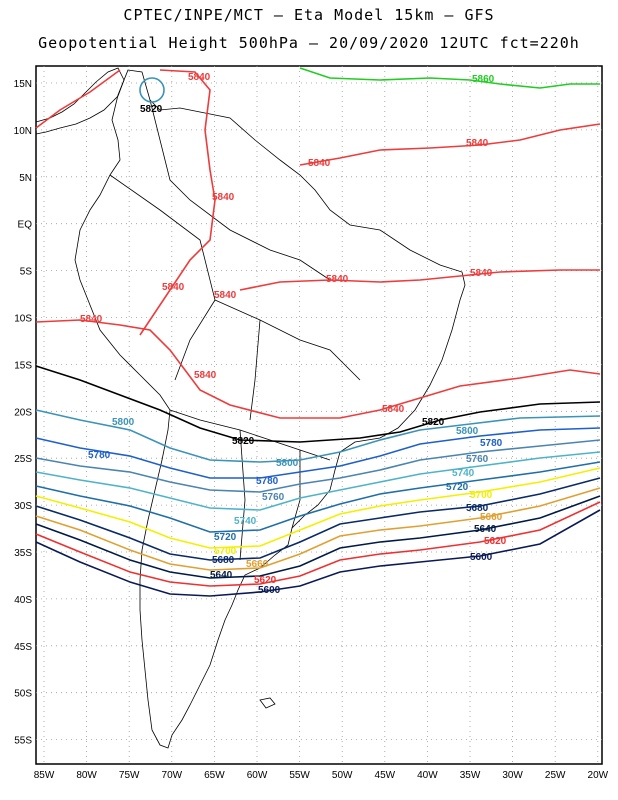 Image resolution: width=618 pixels, height=800 pixels. I want to click on label-5800-b: 5800, so click(467, 431).